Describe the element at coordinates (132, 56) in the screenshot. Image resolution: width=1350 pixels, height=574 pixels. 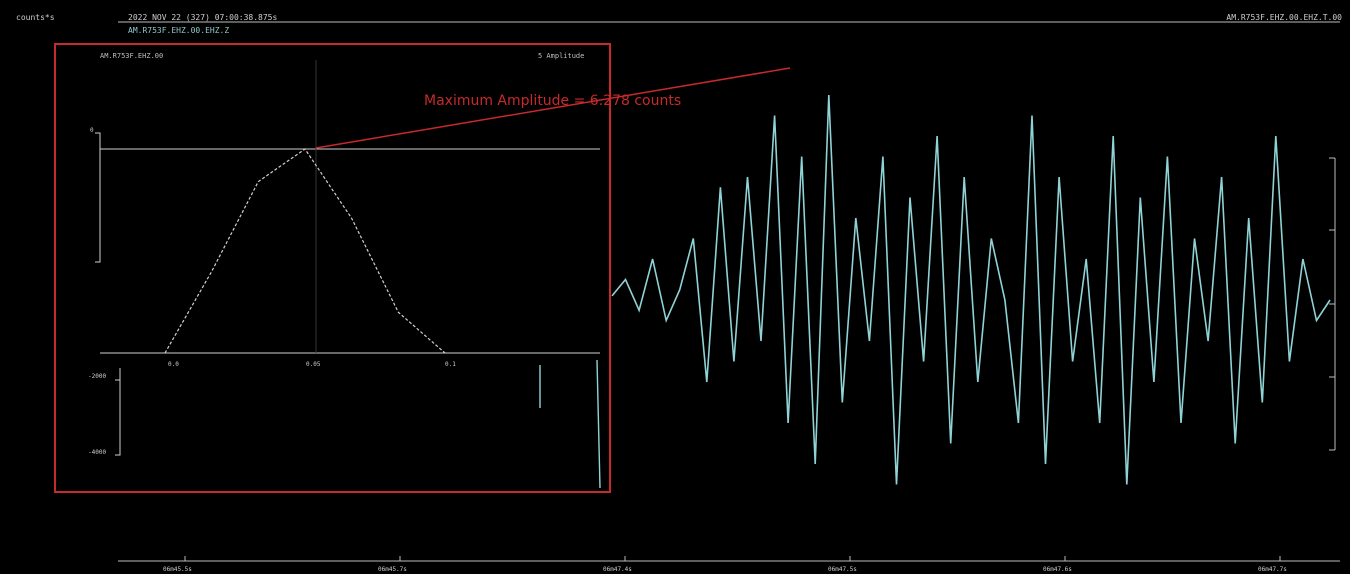
I see `inset-title: AM.R753F.EHZ.00` at that location.